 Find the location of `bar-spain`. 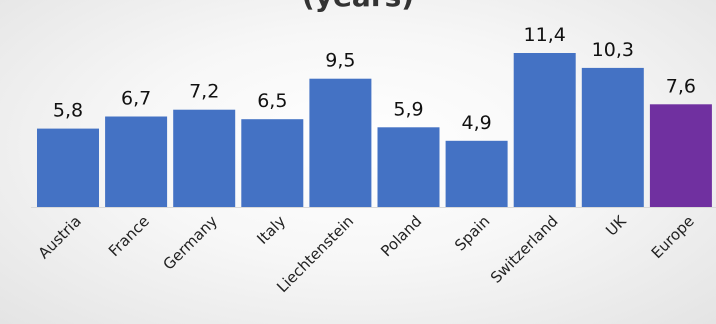

bar-spain is located at coordinates (476, 173).